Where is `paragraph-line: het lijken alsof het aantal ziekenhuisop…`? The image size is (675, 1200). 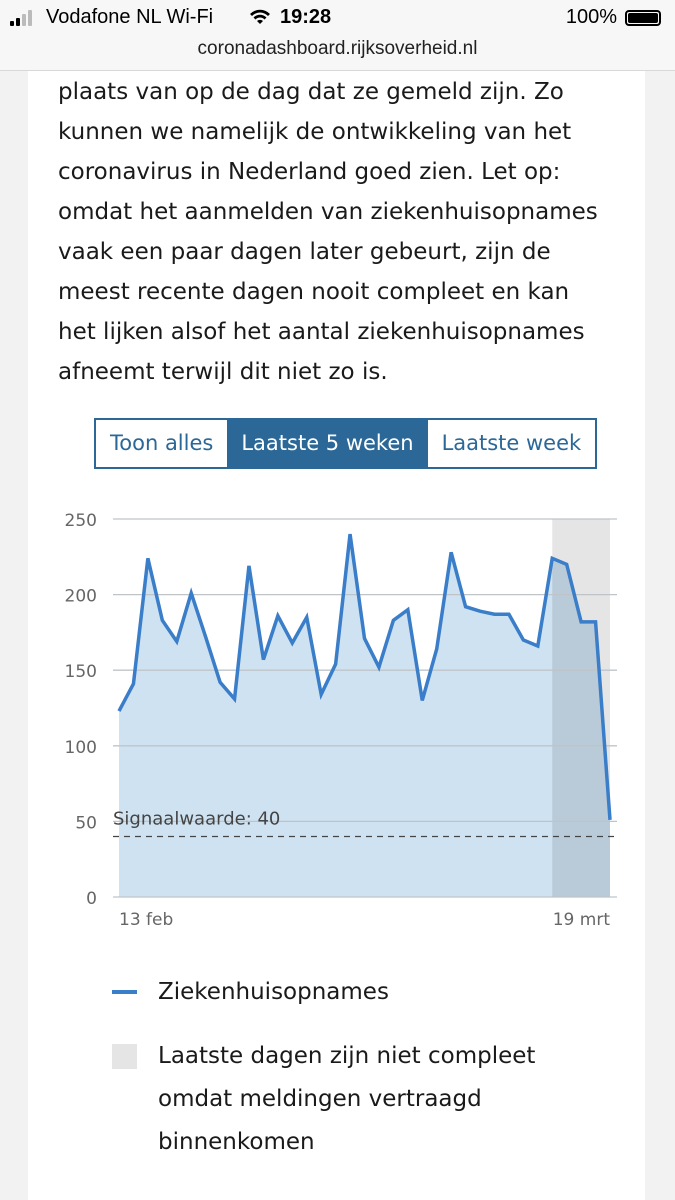
paragraph-line: het lijken alsof het aantal ziekenhuisop… is located at coordinates (321, 332).